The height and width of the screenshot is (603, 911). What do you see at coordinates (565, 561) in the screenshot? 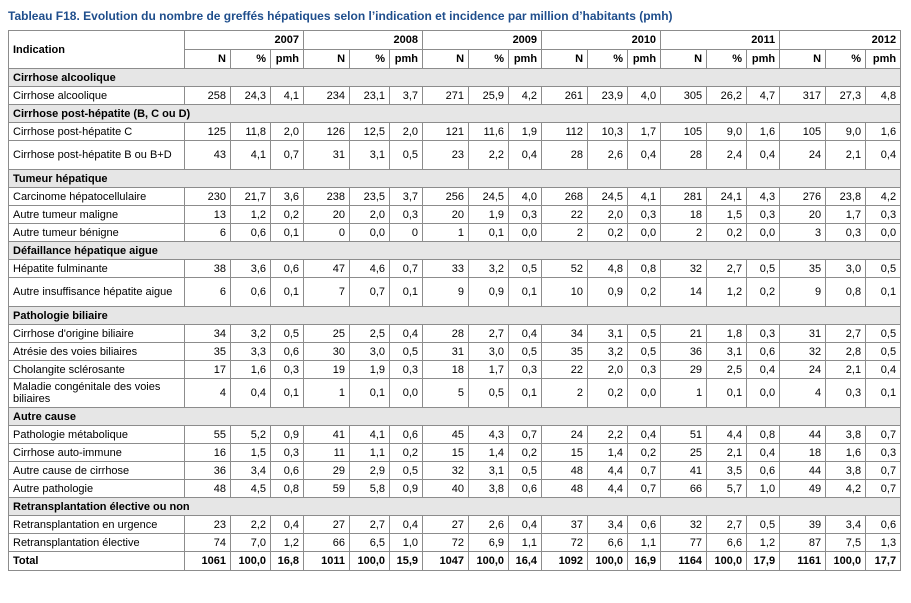
I see `total-n-cell: 1092` at bounding box center [565, 561].